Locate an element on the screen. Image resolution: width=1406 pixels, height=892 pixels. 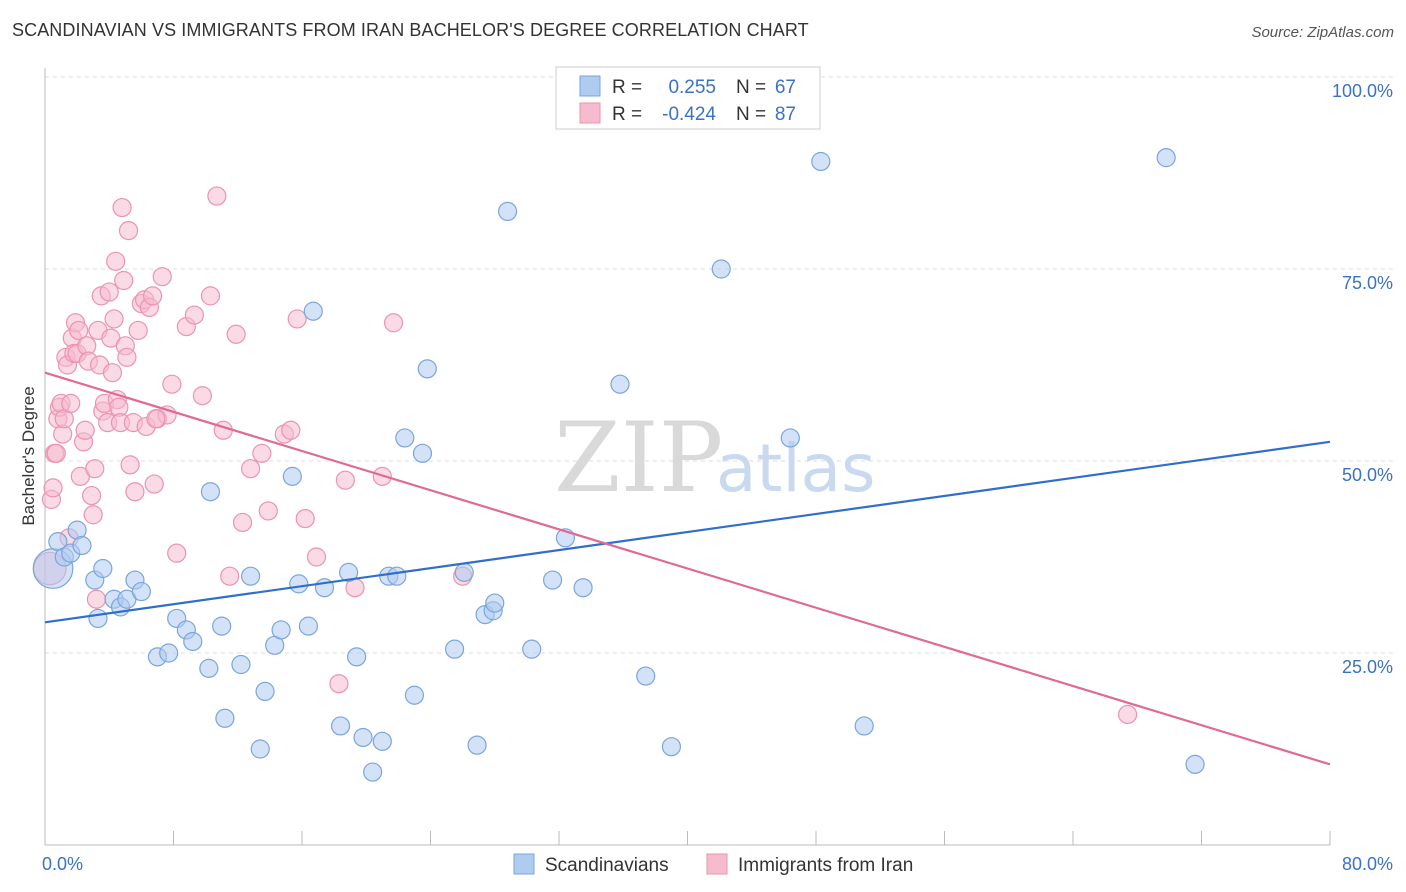
stats-swatch-blue is located at coordinates (590, 86).